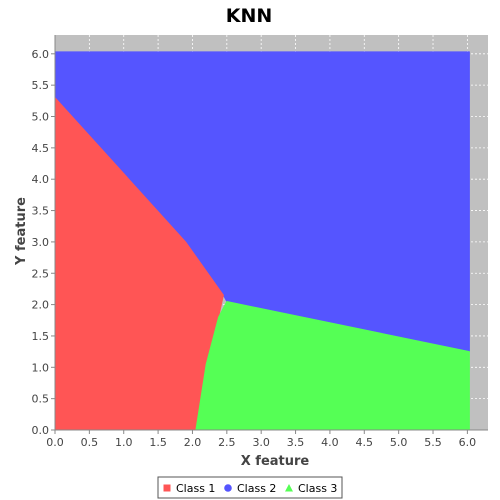 This screenshot has width=500, height=500. What do you see at coordinates (41, 242) in the screenshot?
I see `y-tick-label: 3.0` at bounding box center [41, 242].